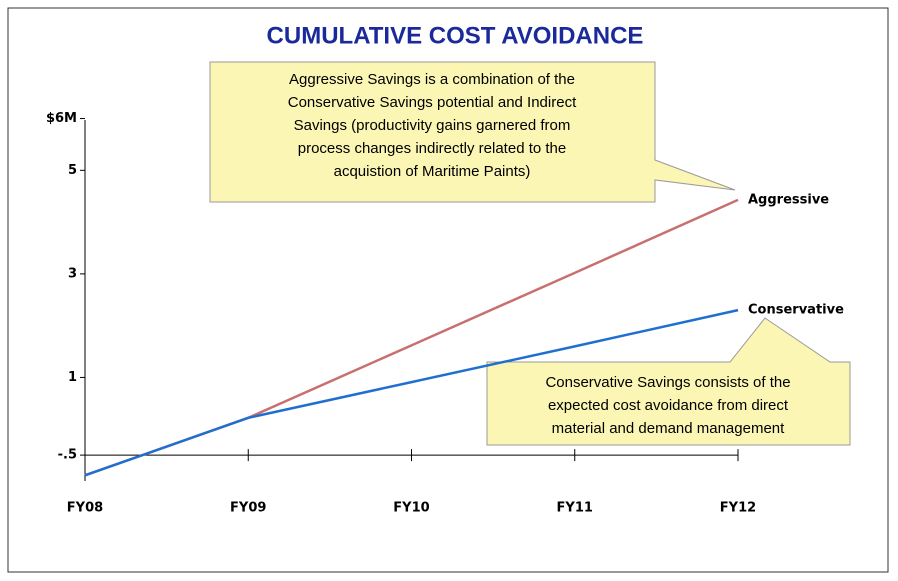  Describe the element at coordinates (72, 377) in the screenshot. I see `y-tick-label: 1` at that location.